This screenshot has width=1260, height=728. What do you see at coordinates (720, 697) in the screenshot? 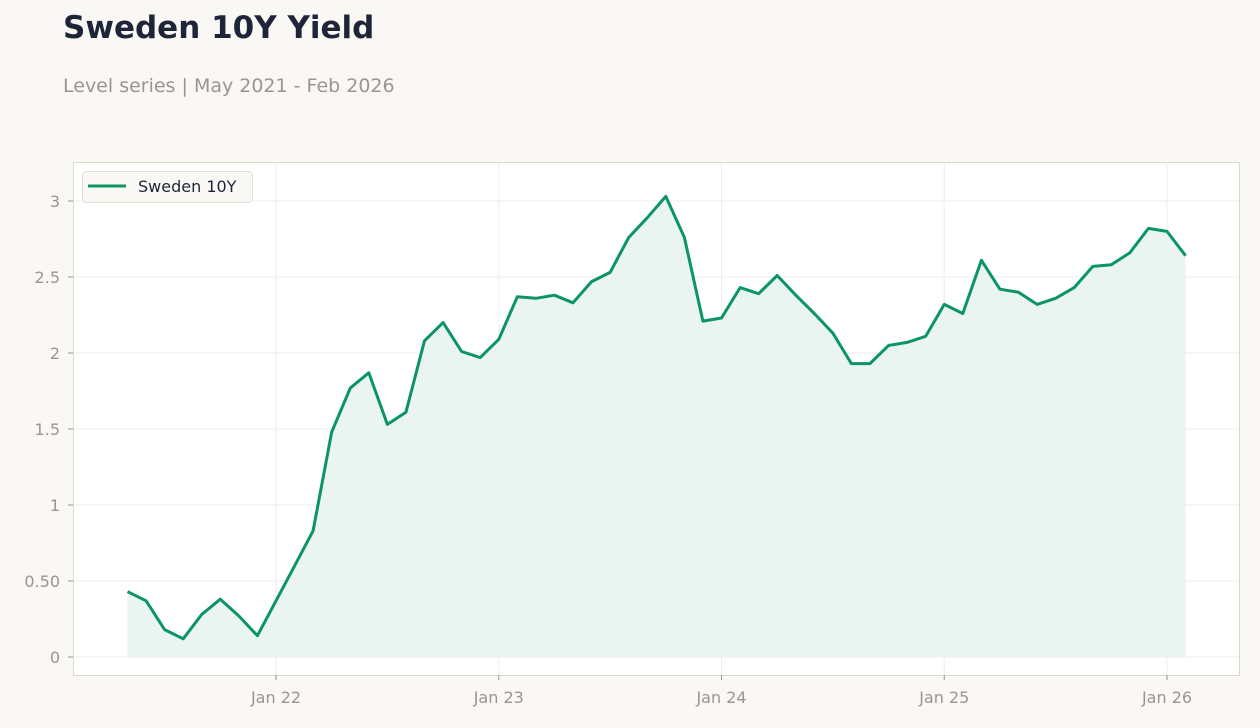
I see `x-tick-label: Jan 24` at bounding box center [720, 697].